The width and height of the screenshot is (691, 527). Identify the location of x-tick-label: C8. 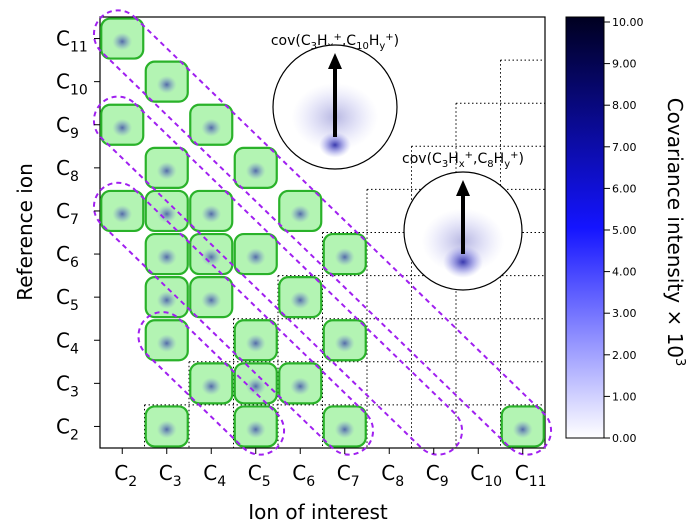
(392, 475).